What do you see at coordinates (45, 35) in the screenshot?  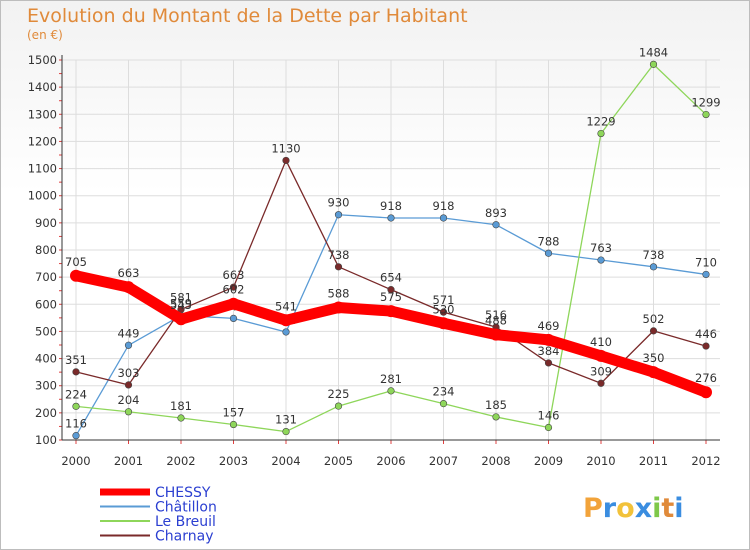 I see `chart-subtitle: (en €)` at bounding box center [45, 35].